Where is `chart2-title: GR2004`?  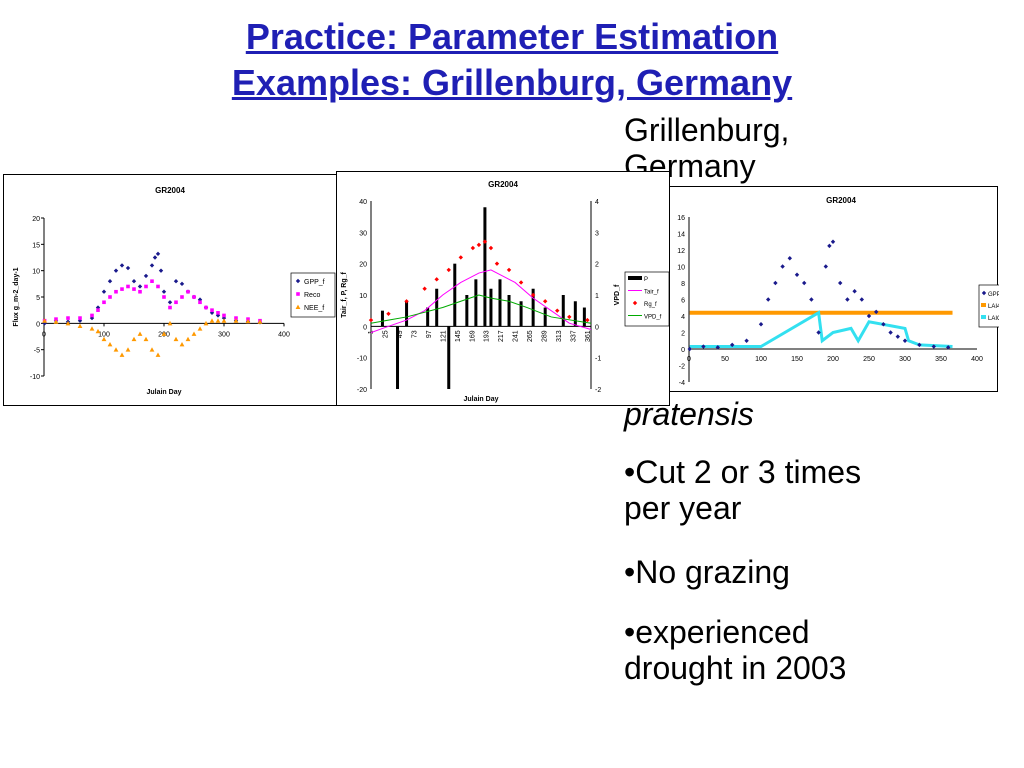
chart2-title: GR2004 is located at coordinates (503, 184).